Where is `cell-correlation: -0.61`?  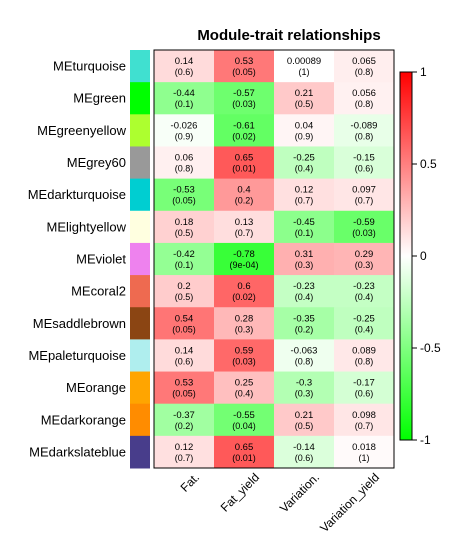 cell-correlation: -0.61 is located at coordinates (244, 125).